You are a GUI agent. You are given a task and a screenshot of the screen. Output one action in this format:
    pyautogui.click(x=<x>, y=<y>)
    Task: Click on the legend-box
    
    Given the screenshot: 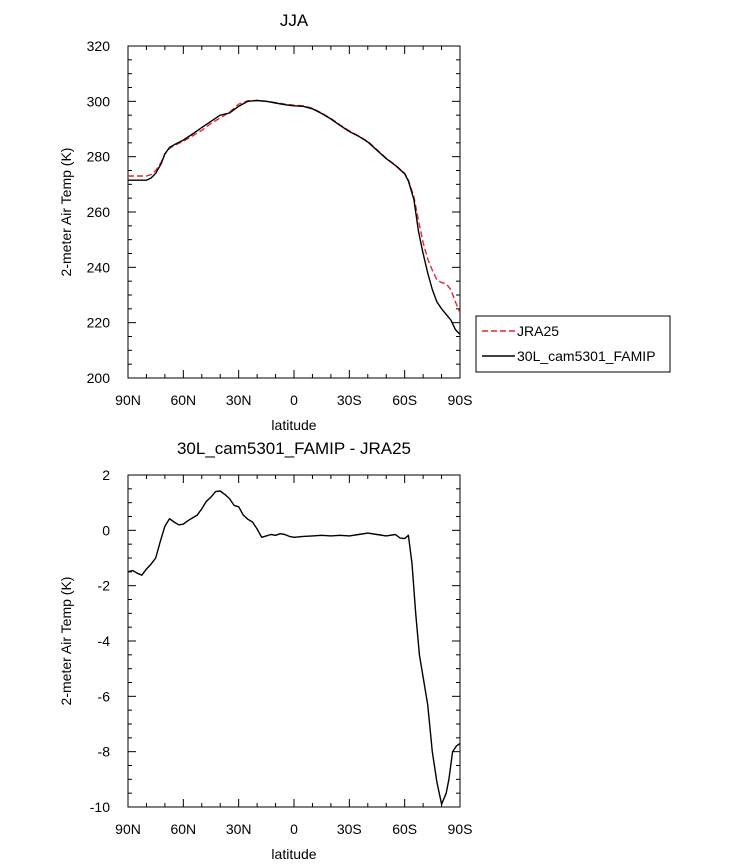 What is the action you would take?
    pyautogui.click(x=573, y=344)
    